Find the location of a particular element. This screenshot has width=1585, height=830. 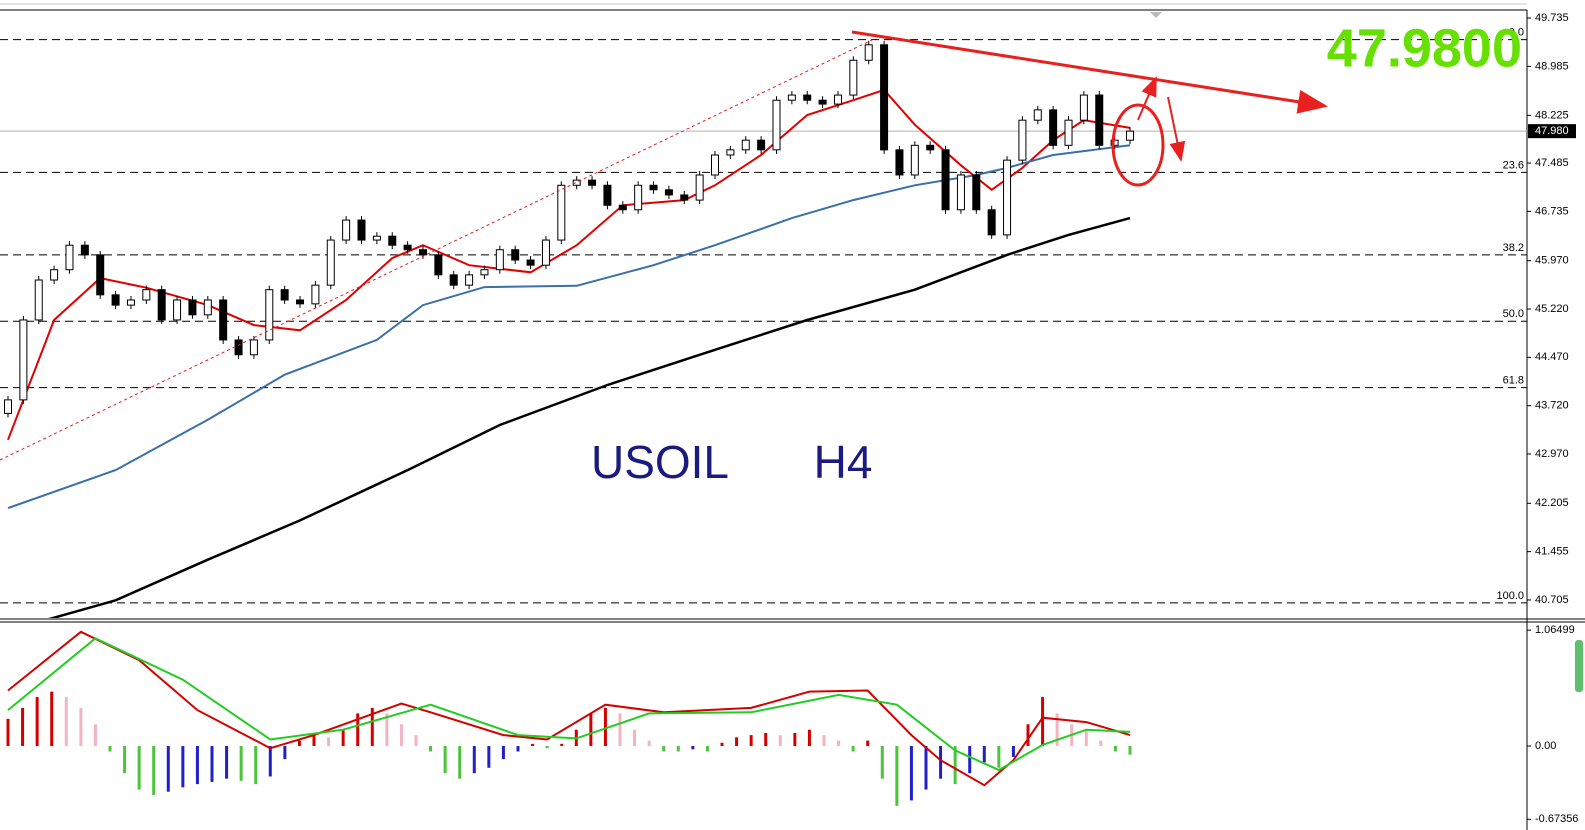

shift-marker is located at coordinates (1156, 15).